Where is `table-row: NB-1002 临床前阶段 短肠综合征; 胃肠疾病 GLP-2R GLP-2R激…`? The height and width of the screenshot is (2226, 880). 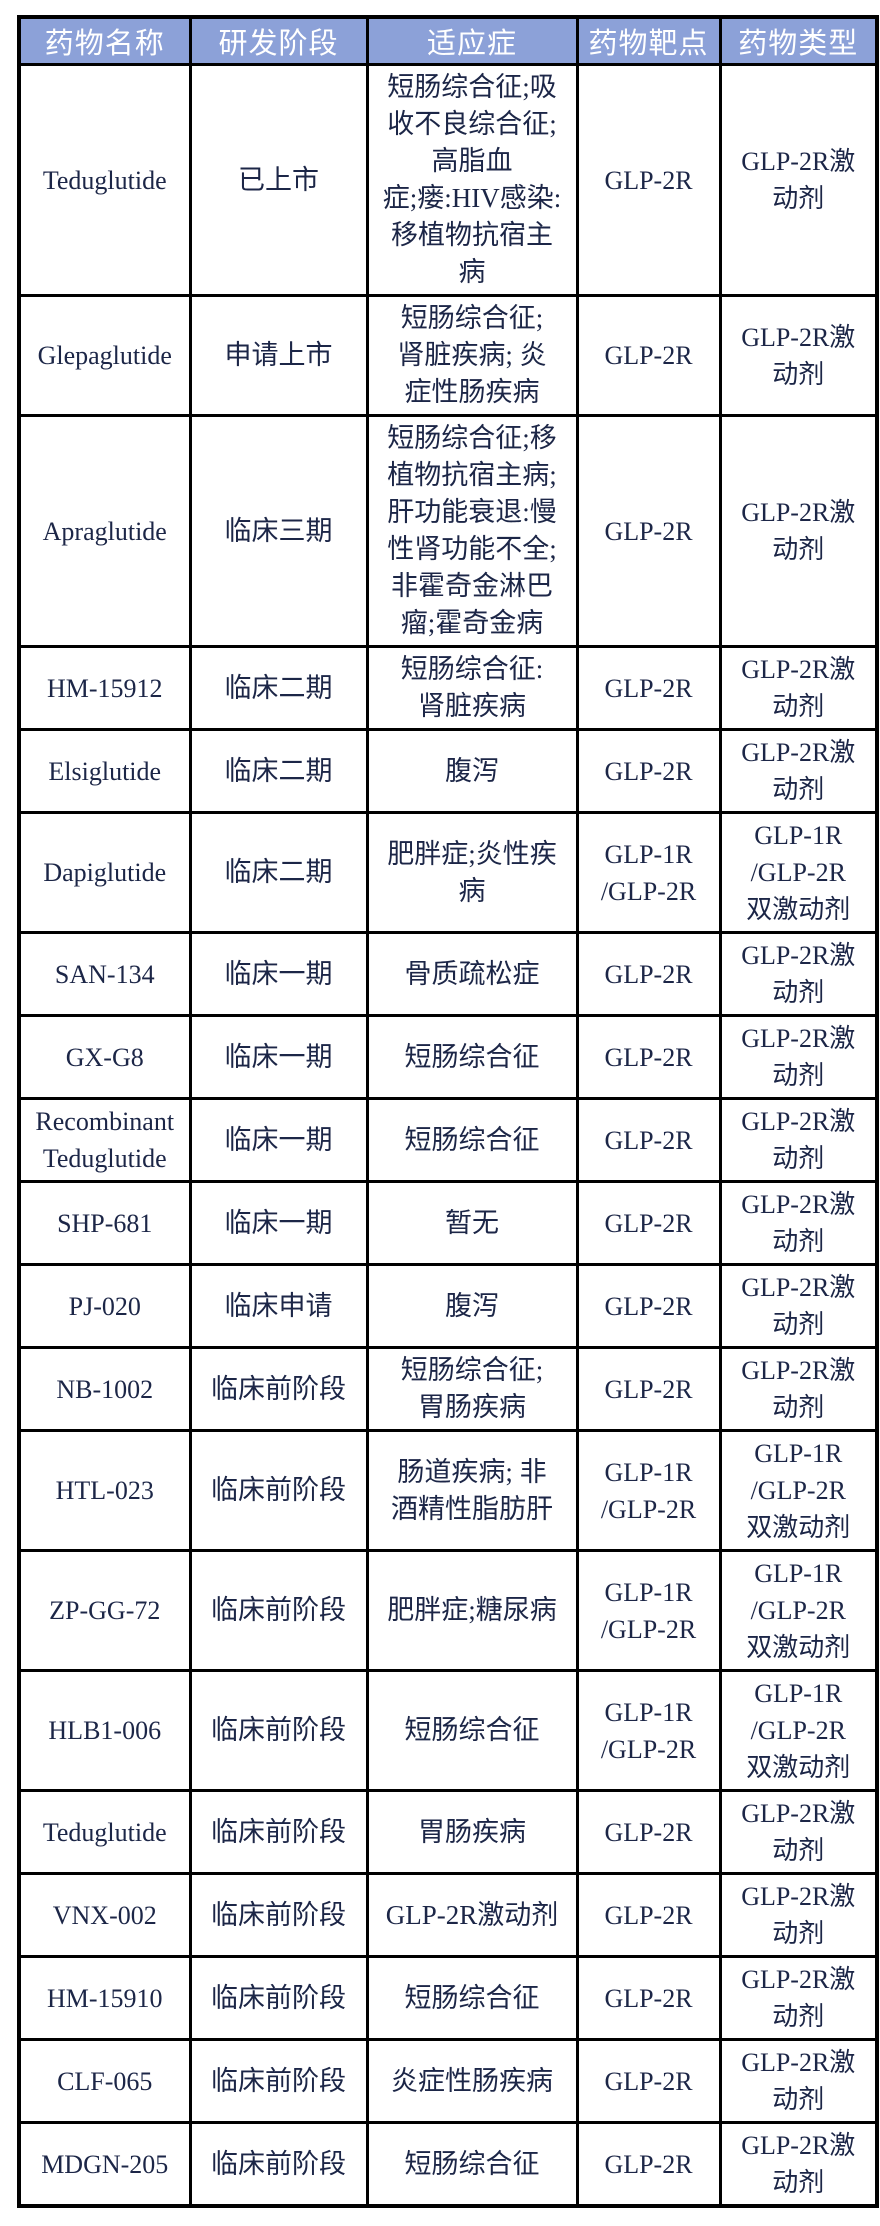 table-row: NB-1002 临床前阶段 短肠综合征; 胃肠疾病 GLP-2R GLP-2R激… is located at coordinates (448, 1389).